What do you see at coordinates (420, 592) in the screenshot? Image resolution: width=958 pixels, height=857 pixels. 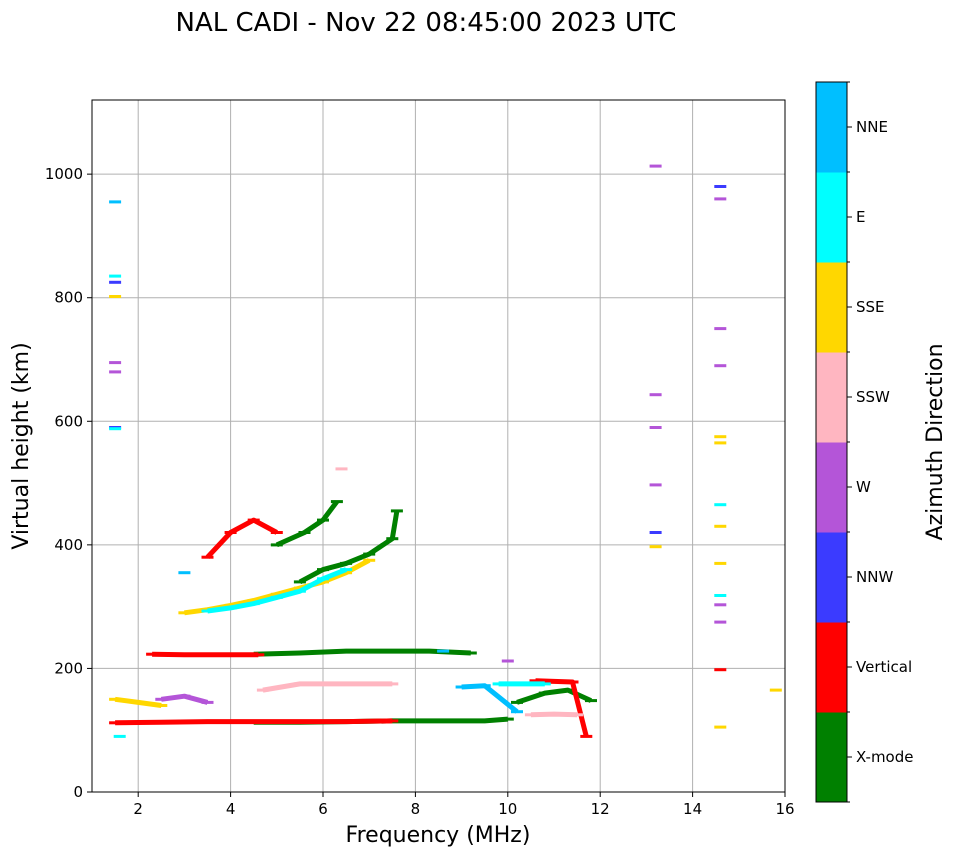 I see `series-ssw` at bounding box center [420, 592].